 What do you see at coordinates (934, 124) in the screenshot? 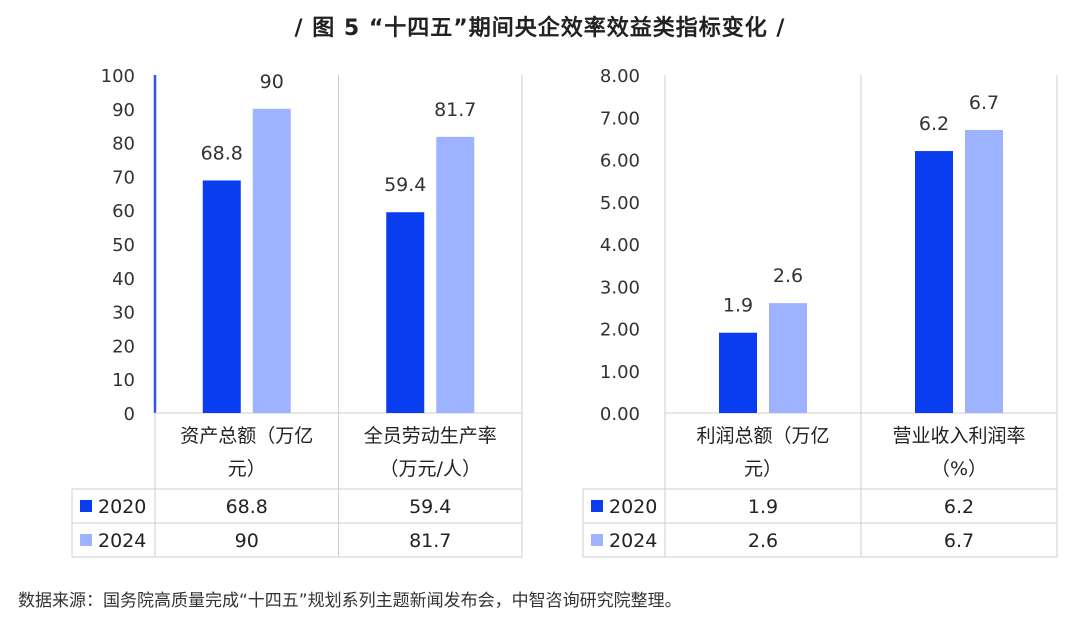
I see `data-label: 6.2` at bounding box center [934, 124].